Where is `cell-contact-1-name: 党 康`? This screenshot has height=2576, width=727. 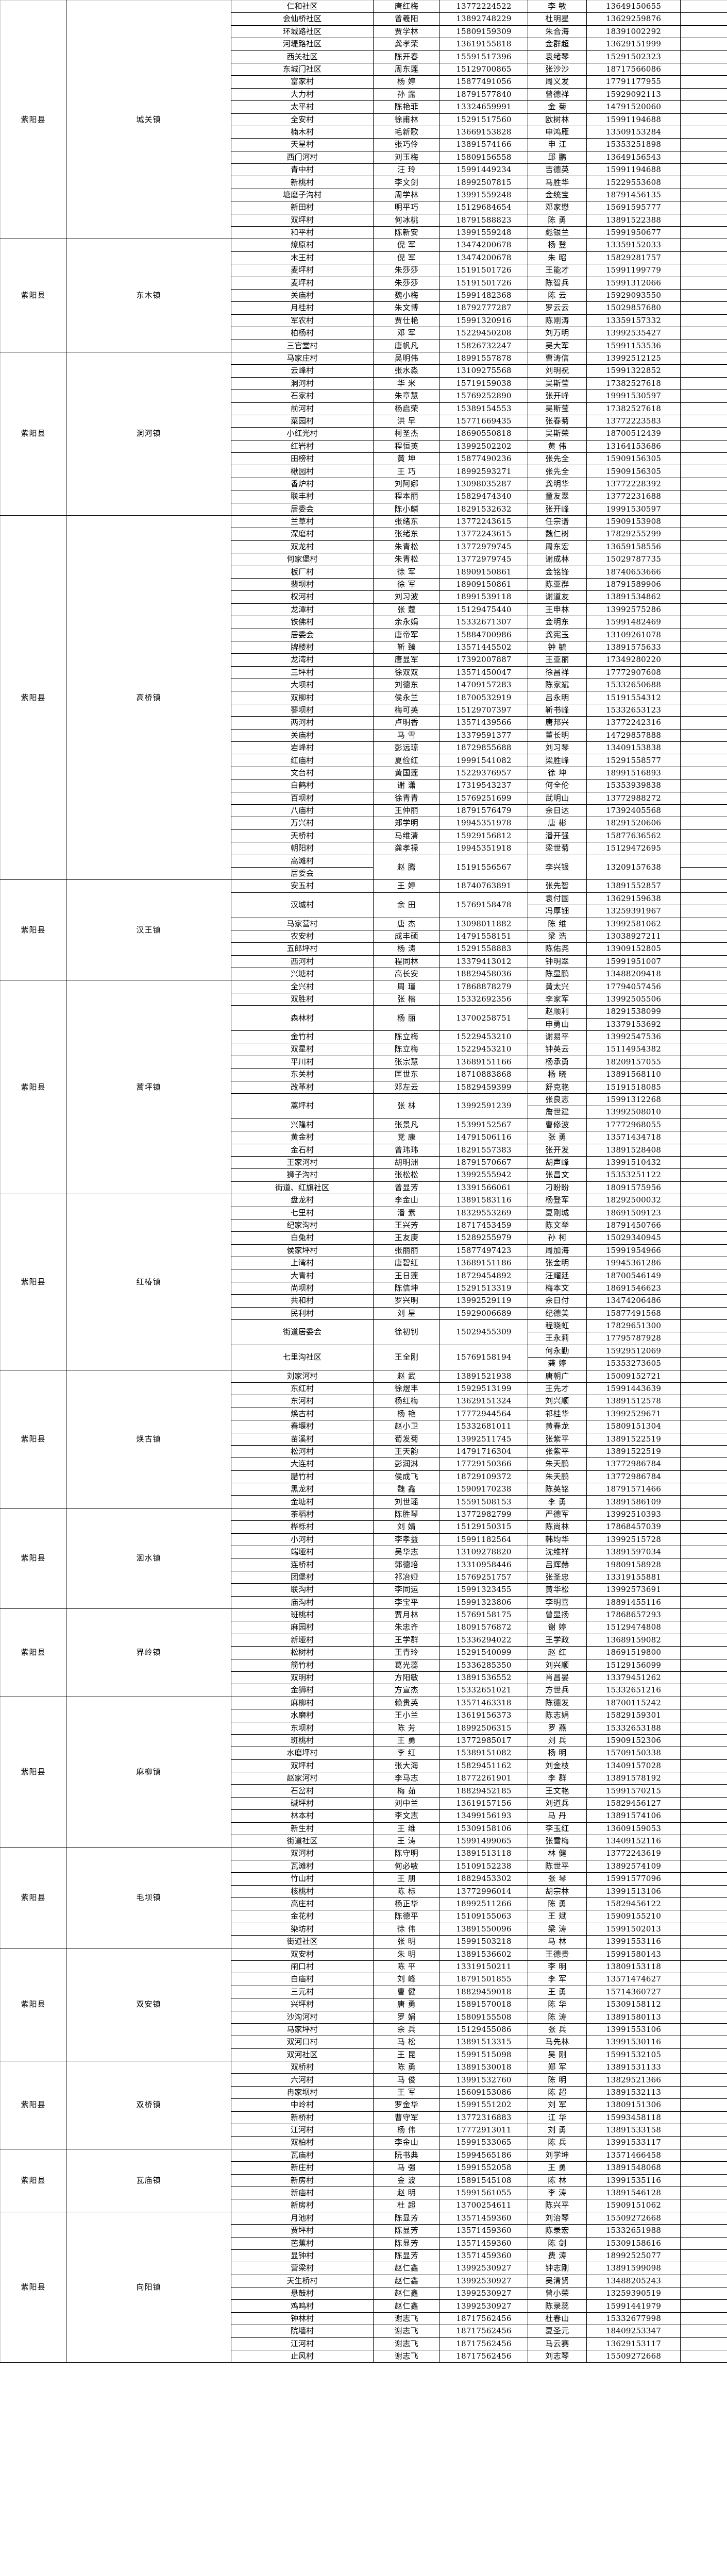 cell-contact-1-name: 党 康 is located at coordinates (406, 1138).